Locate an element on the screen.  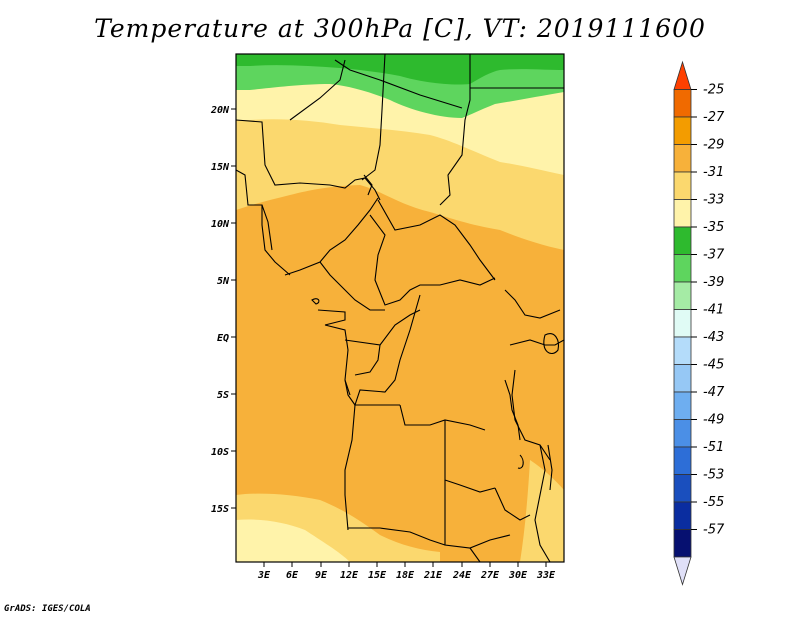
lake-chad is located at coordinates (368, 185).